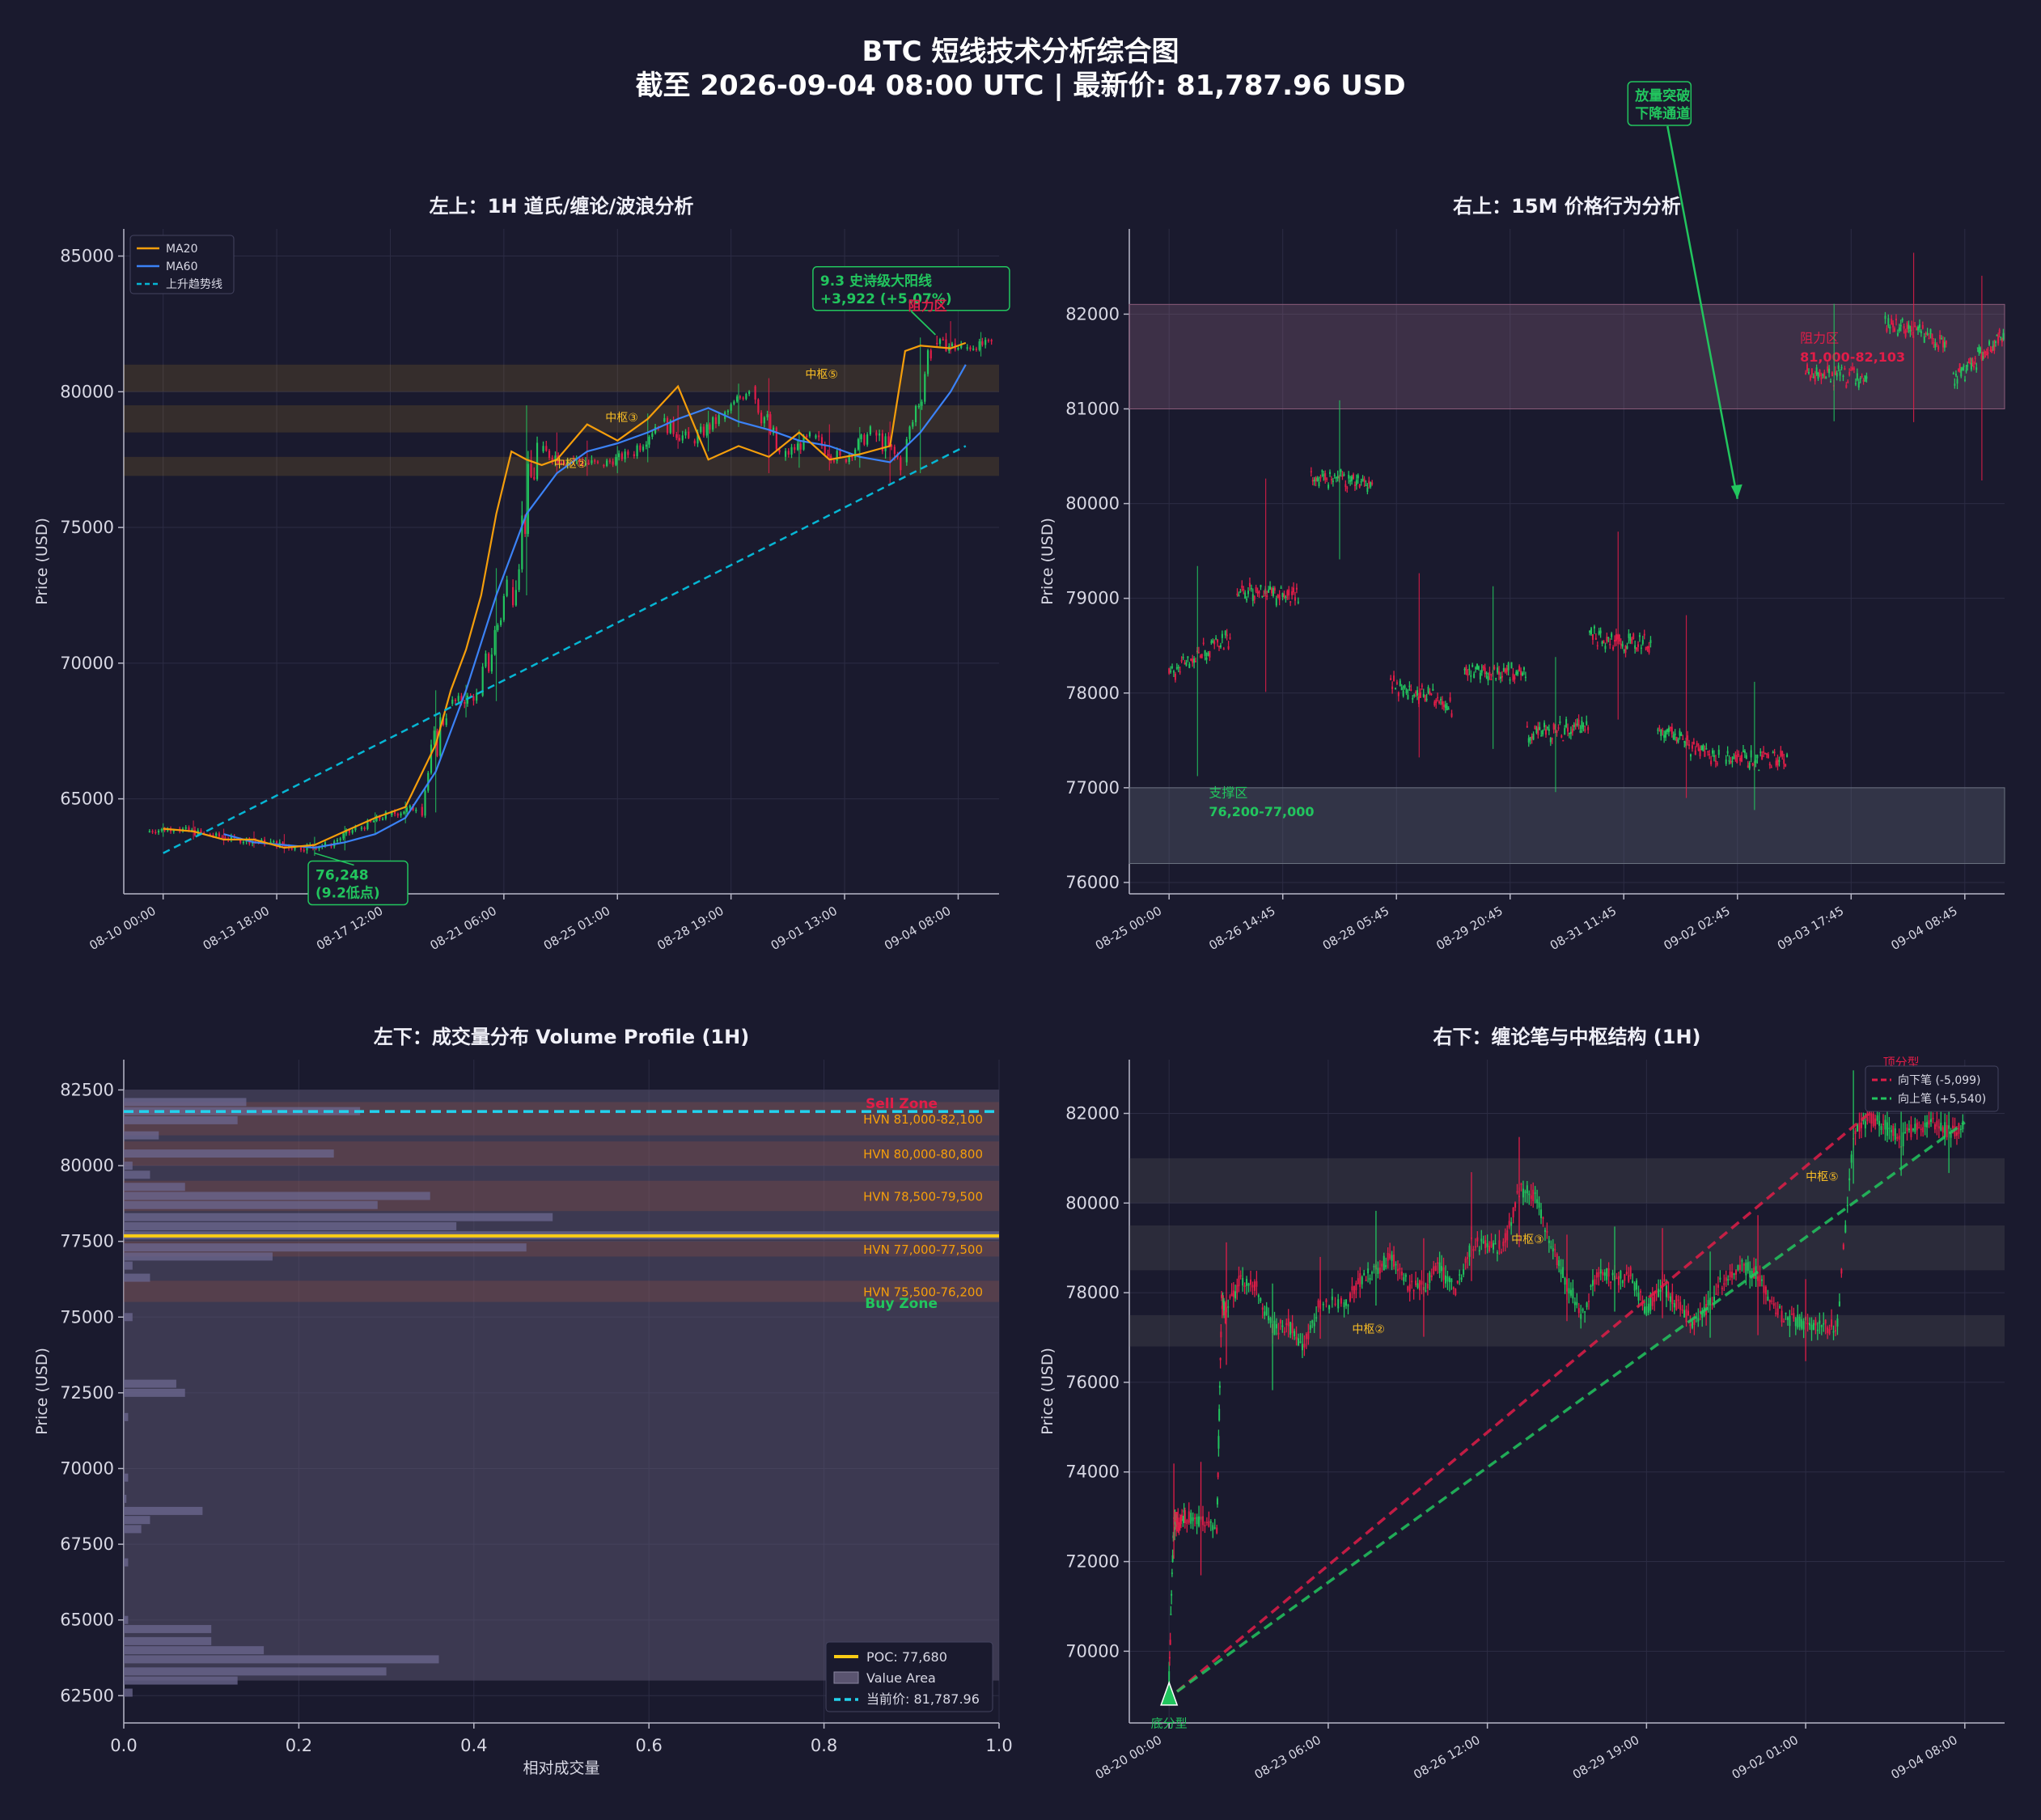  Describe the element at coordinates (561, 466) in the screenshot. I see `zhongshu-zone` at that location.